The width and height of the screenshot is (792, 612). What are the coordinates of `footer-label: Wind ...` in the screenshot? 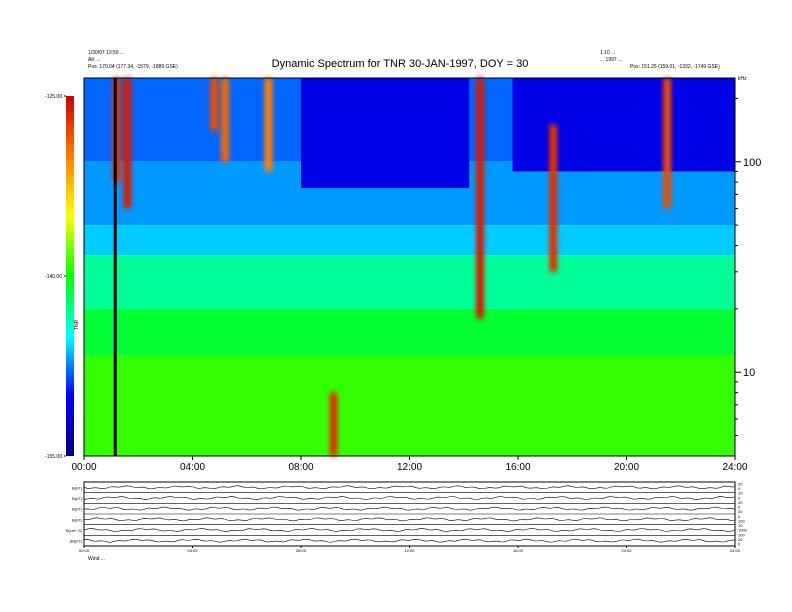 It's located at (96, 559).